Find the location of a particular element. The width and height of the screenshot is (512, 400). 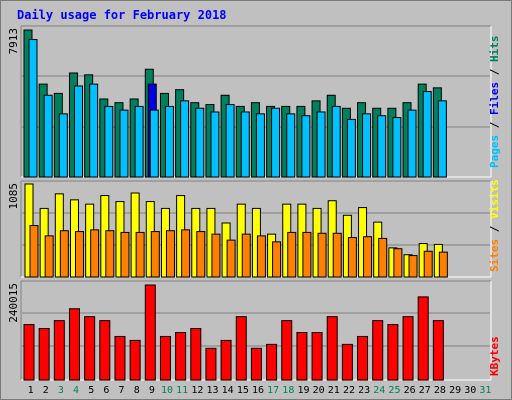

x-tick-label: 15 is located at coordinates (243, 390).